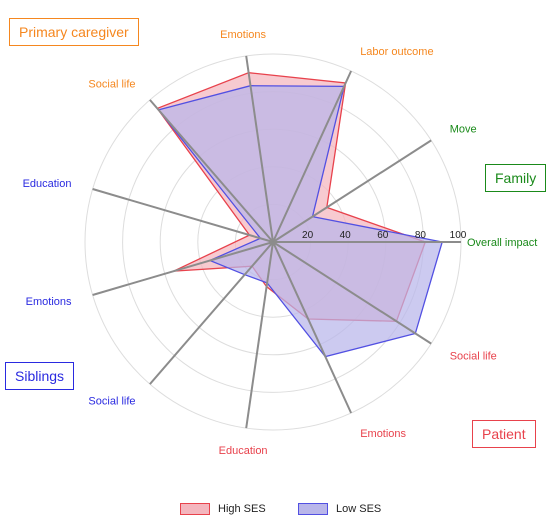  What do you see at coordinates (74, 32) in the screenshot?
I see `group-label-primary-caregiver: Primary caregiver` at bounding box center [74, 32].